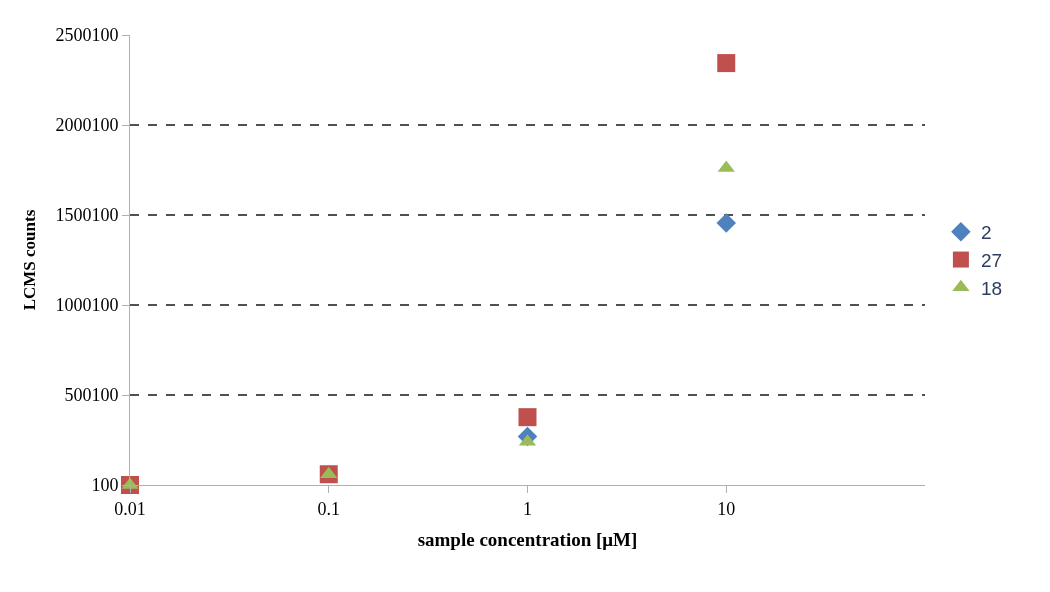 This screenshot has height=592, width=1050. I want to click on x-tick-label: 0.1, so click(328, 508).